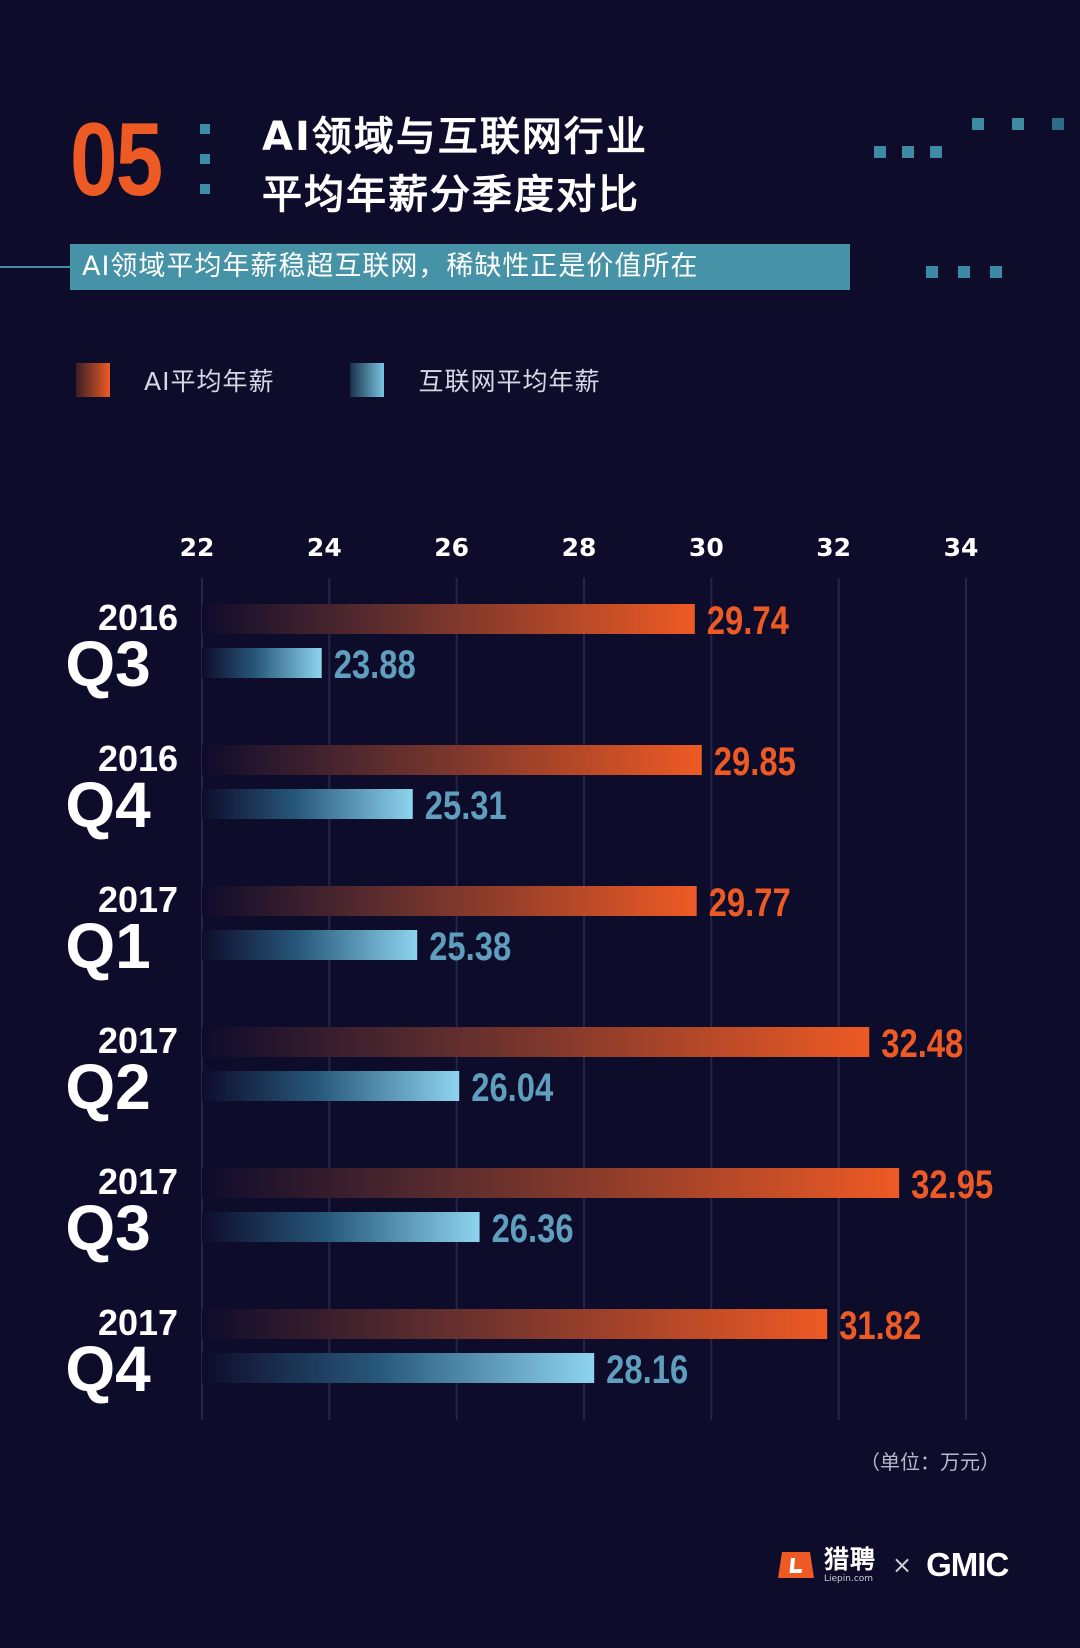  I want to click on value-label-internet: 26.04, so click(512, 1087).